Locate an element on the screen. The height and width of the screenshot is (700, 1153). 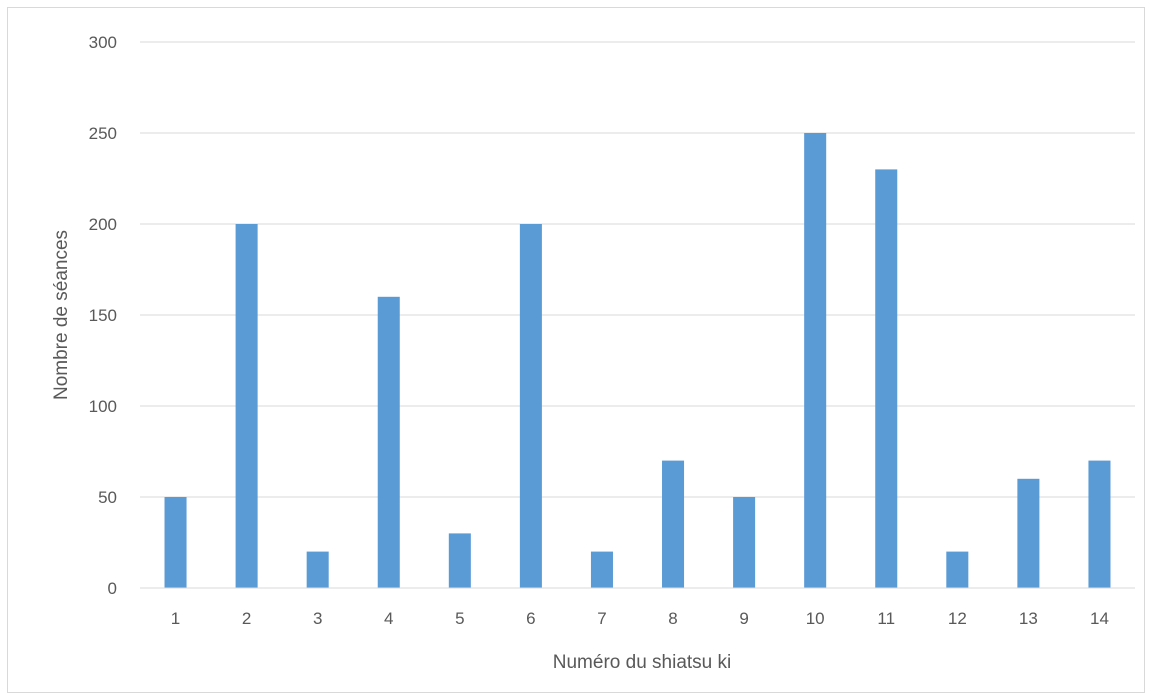
x-tick-label: 8 is located at coordinates (672, 618).